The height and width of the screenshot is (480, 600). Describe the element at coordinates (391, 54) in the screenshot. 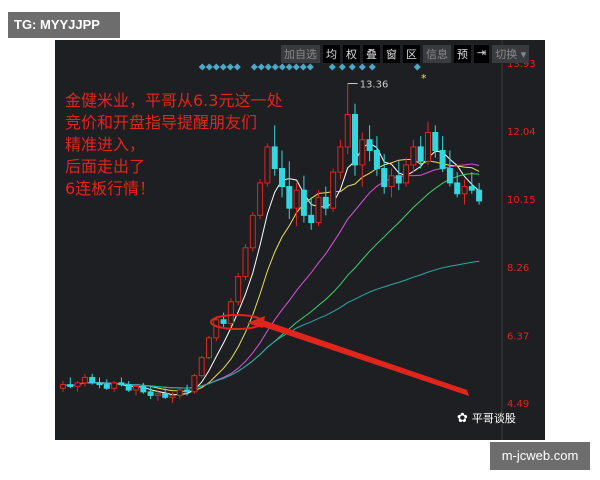

I see `toolbar-button: 窗` at that location.